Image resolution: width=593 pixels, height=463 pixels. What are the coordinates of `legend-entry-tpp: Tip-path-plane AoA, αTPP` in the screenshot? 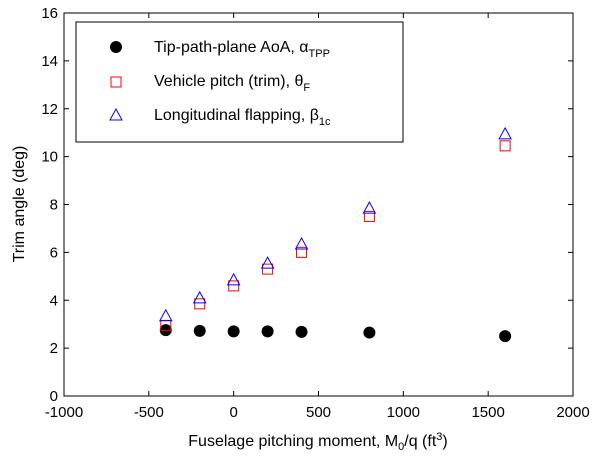 It's located at (242, 49).